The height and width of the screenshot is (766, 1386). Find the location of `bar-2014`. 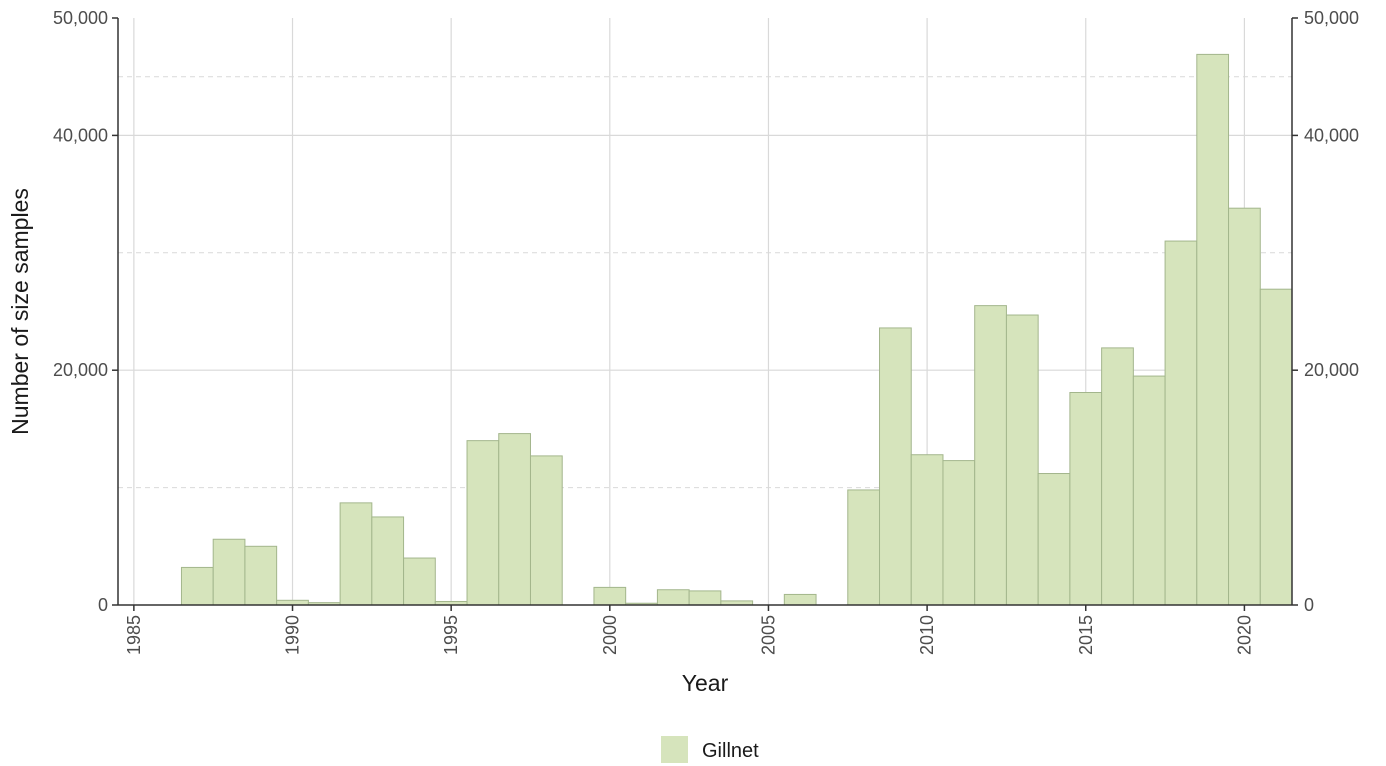

bar-2014 is located at coordinates (1054, 539).